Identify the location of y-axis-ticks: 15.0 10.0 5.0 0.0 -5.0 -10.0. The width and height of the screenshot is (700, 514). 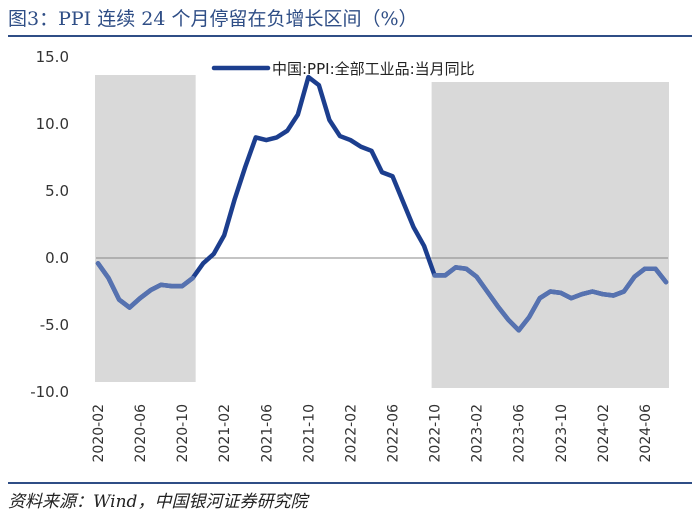
(49, 224).